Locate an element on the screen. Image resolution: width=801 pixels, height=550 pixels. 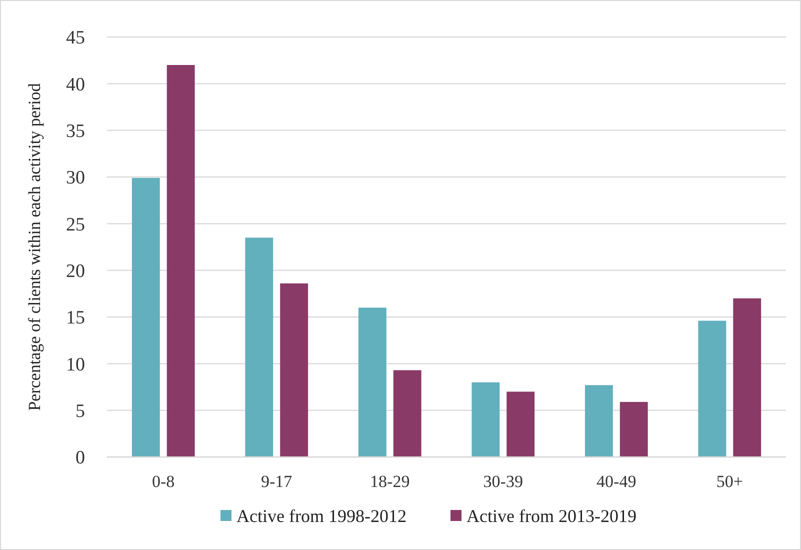
y-tick-label: 10 is located at coordinates (75, 365).